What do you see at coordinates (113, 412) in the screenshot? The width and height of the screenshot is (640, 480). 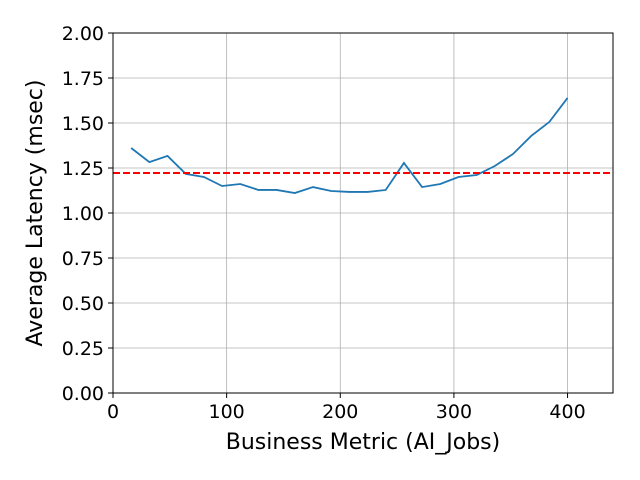 I see `x-tick-label: 0` at bounding box center [113, 412].